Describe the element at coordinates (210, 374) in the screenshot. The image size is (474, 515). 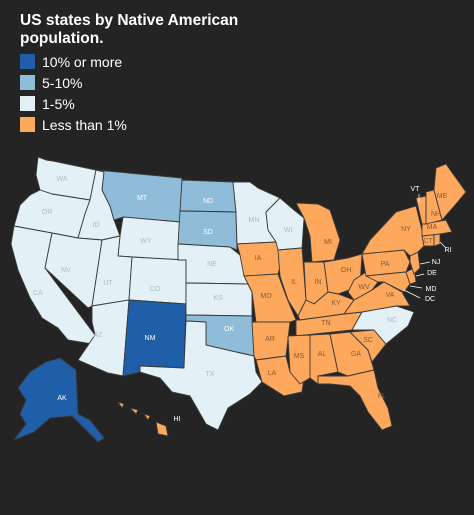
I see `label-tx: TX` at that location.